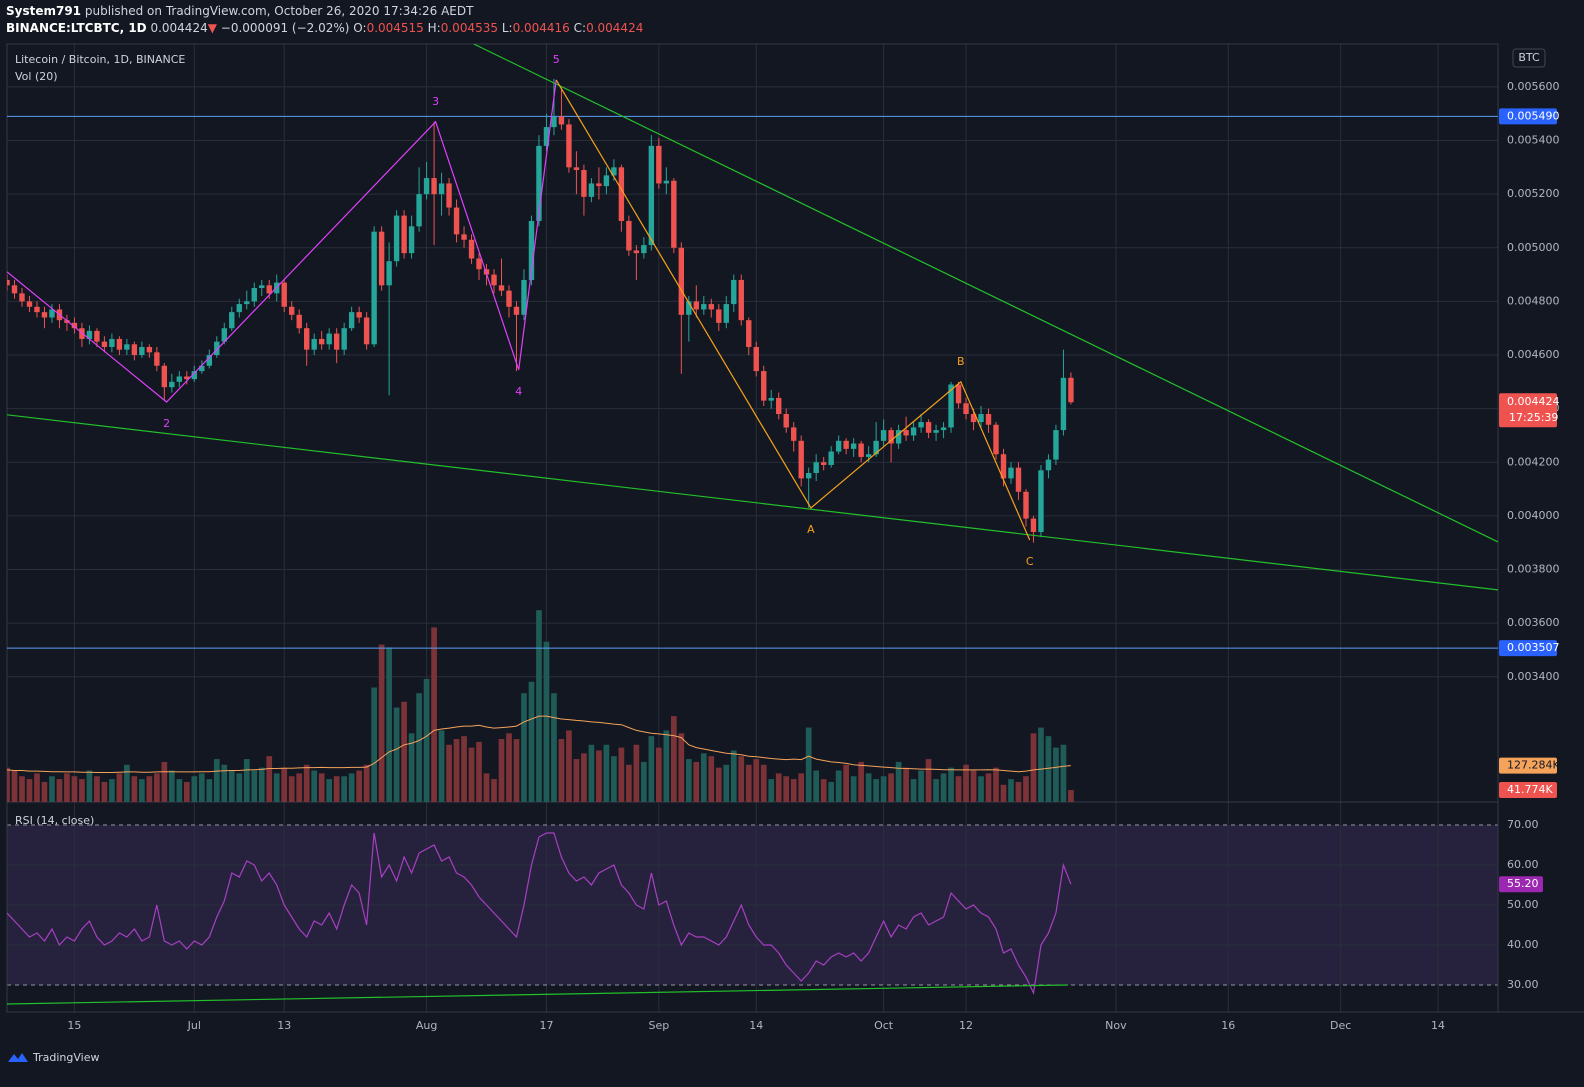  Describe the element at coordinates (1528, 410) in the screenshot. I see `price-tag` at that location.